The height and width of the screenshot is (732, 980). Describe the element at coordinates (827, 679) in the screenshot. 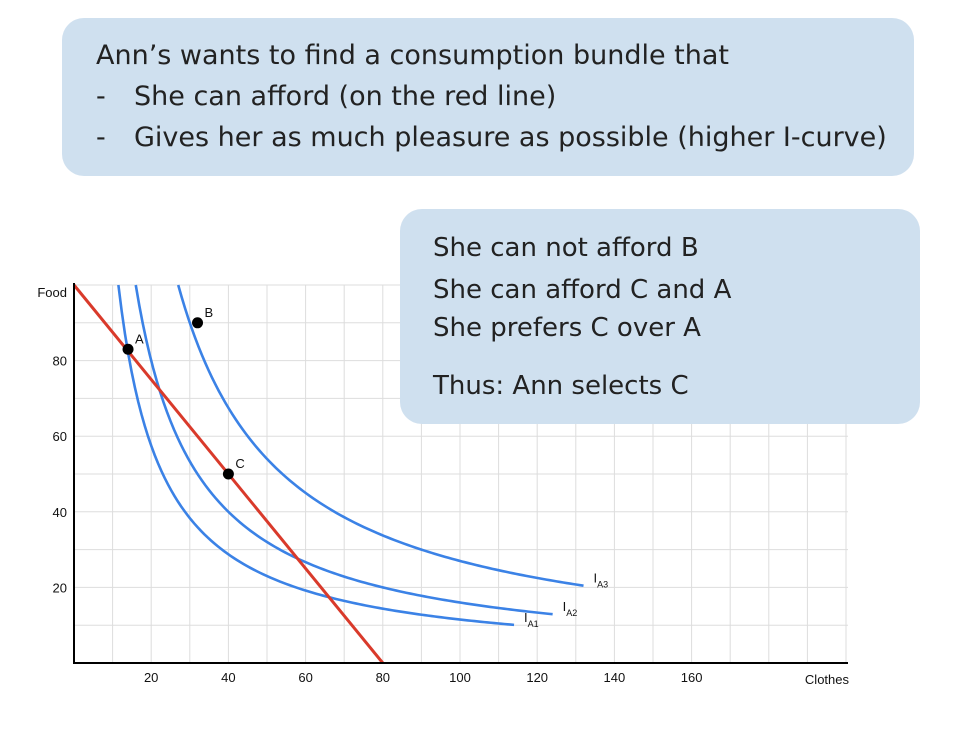

I see `x-axis-label: Clothes` at that location.